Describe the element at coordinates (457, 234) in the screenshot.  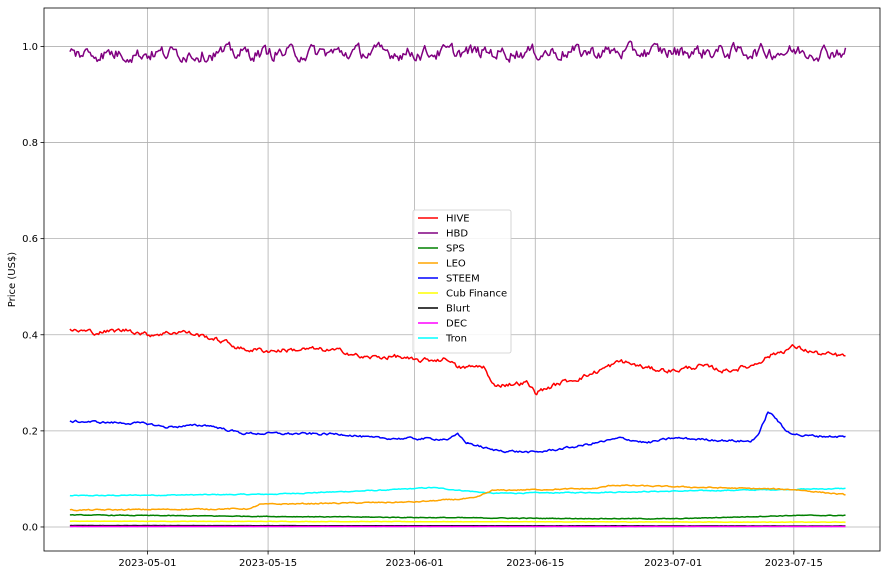
I see `legend-label-hbd: HBD` at that location.